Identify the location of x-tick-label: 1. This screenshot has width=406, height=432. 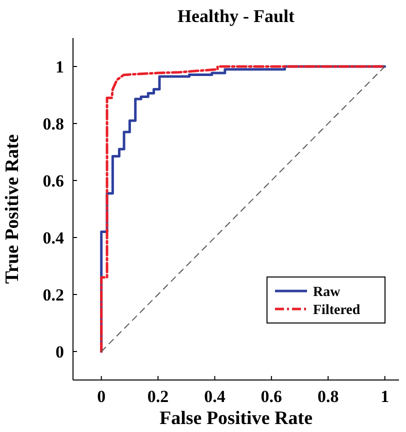
(385, 396).